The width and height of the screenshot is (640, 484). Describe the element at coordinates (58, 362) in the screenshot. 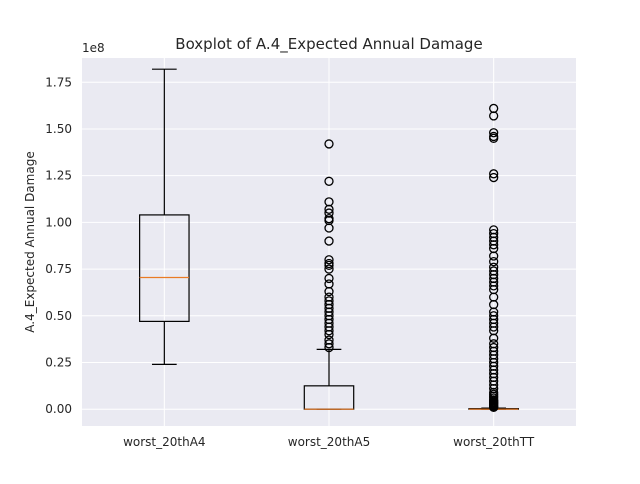

I see `y-tick-label: 0.25` at that location.